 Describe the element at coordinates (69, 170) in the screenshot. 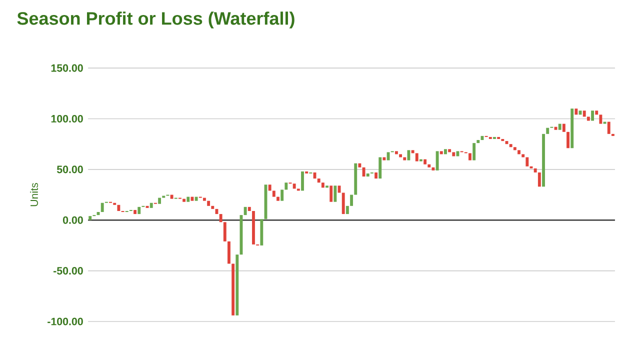

I see `y-tick-label: 50.00` at that location.